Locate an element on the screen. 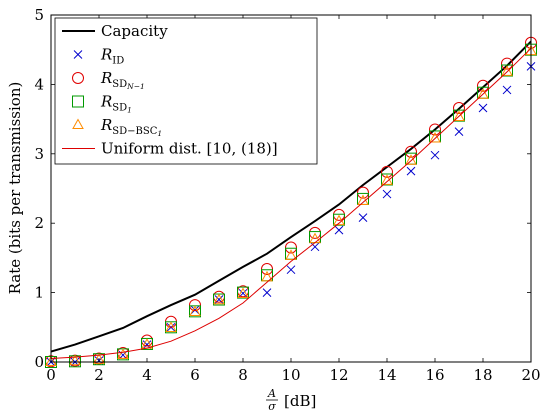 This screenshot has height=417, width=544. legend-label: RSD−BSC1 is located at coordinates (131, 127).